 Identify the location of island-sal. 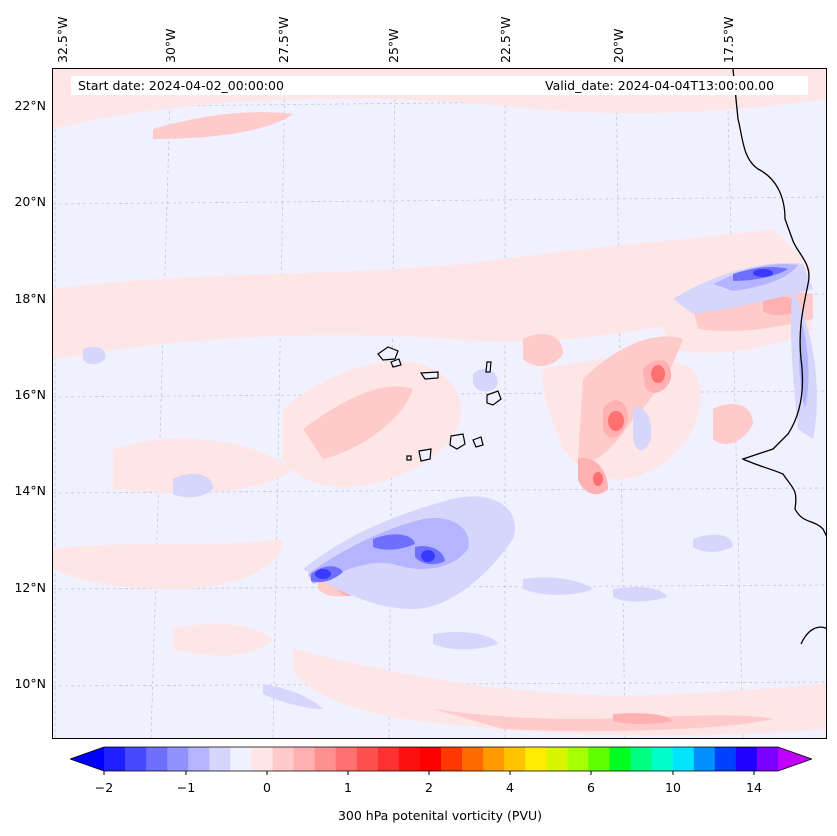
(488, 367).